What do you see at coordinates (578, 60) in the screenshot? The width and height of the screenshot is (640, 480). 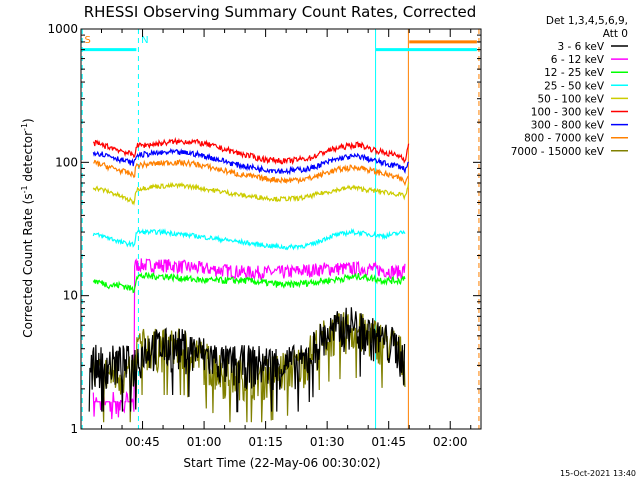 I see `legend-label-1: 6 - 12 keV` at bounding box center [578, 60].